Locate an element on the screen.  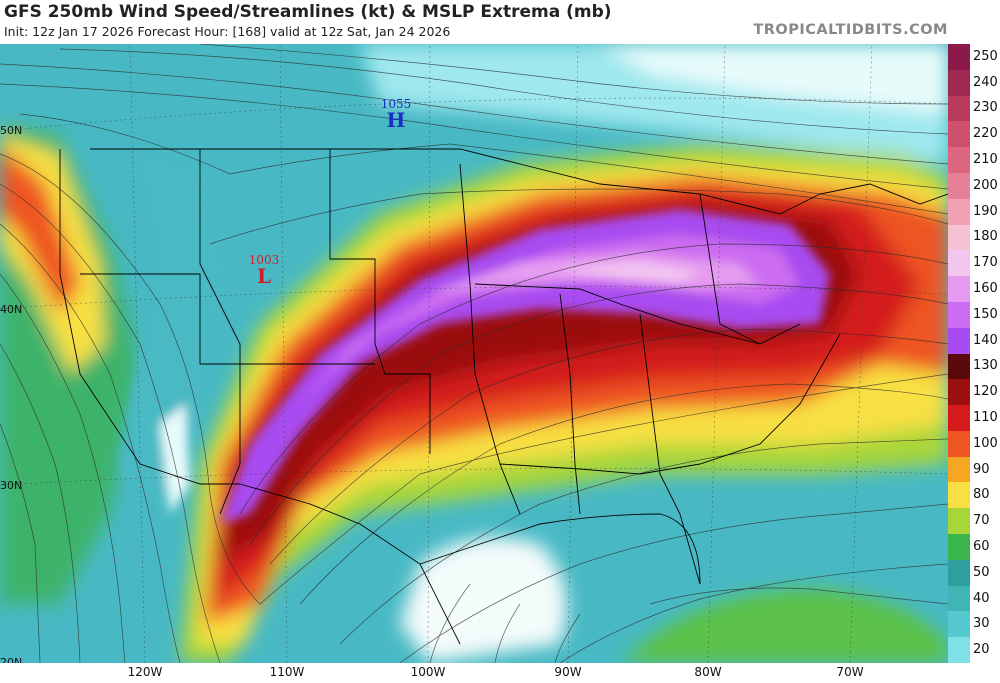
colorbar-label: 210 is located at coordinates (985, 160).